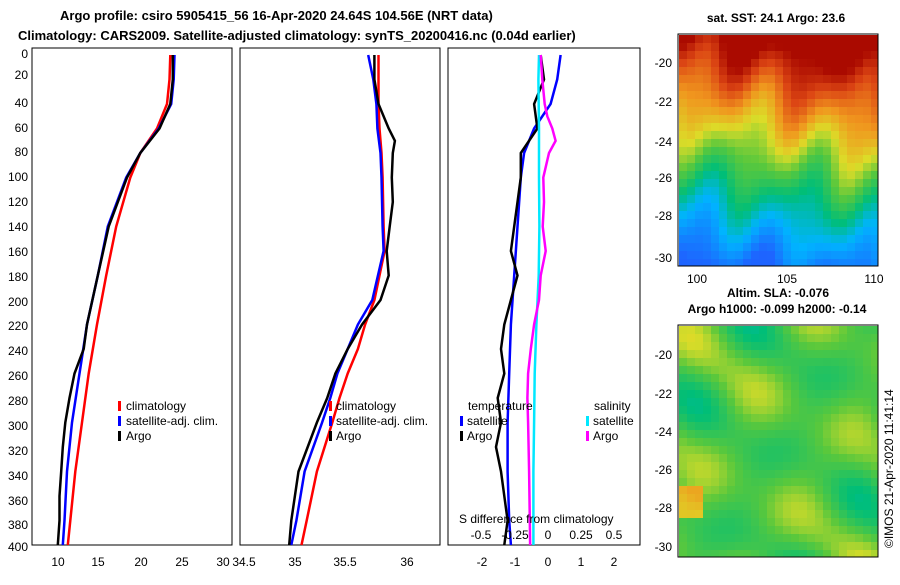 The width and height of the screenshot is (900, 585). I want to click on sla-lat-tick: -30, so click(664, 547).